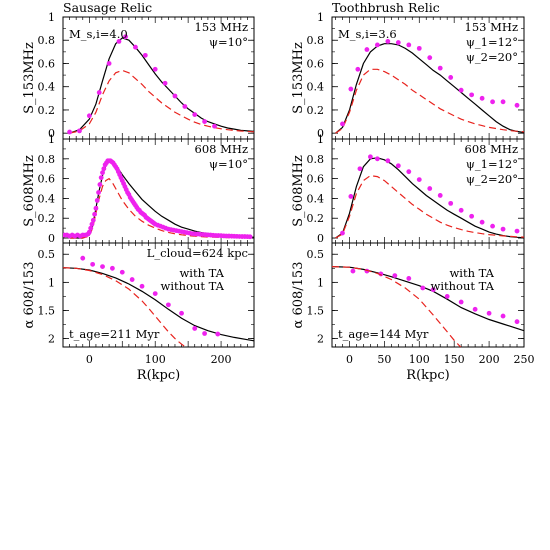 The width and height of the screenshot is (550, 550). What do you see at coordinates (221, 359) in the screenshot?
I see `x-tick-label: 200` at bounding box center [221, 359].